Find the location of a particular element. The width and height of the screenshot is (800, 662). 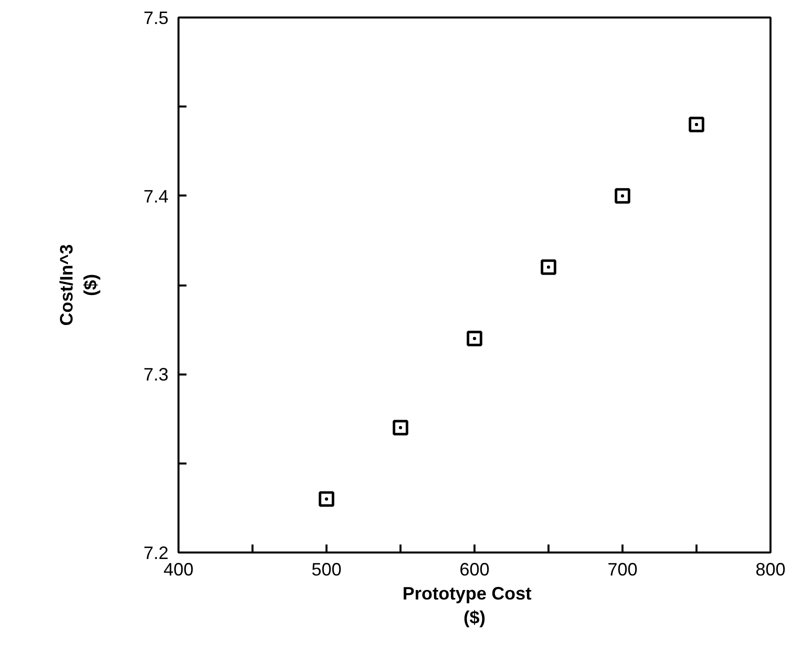

x-tick-label: 800 is located at coordinates (770, 570).